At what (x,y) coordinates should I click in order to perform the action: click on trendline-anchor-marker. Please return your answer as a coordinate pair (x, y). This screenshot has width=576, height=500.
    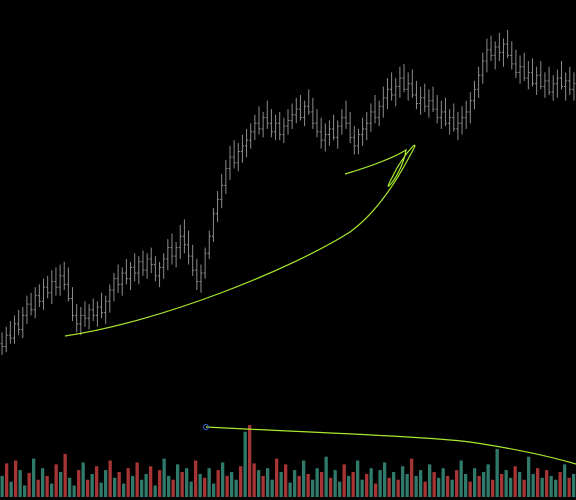
    Looking at the image, I should click on (206, 427).